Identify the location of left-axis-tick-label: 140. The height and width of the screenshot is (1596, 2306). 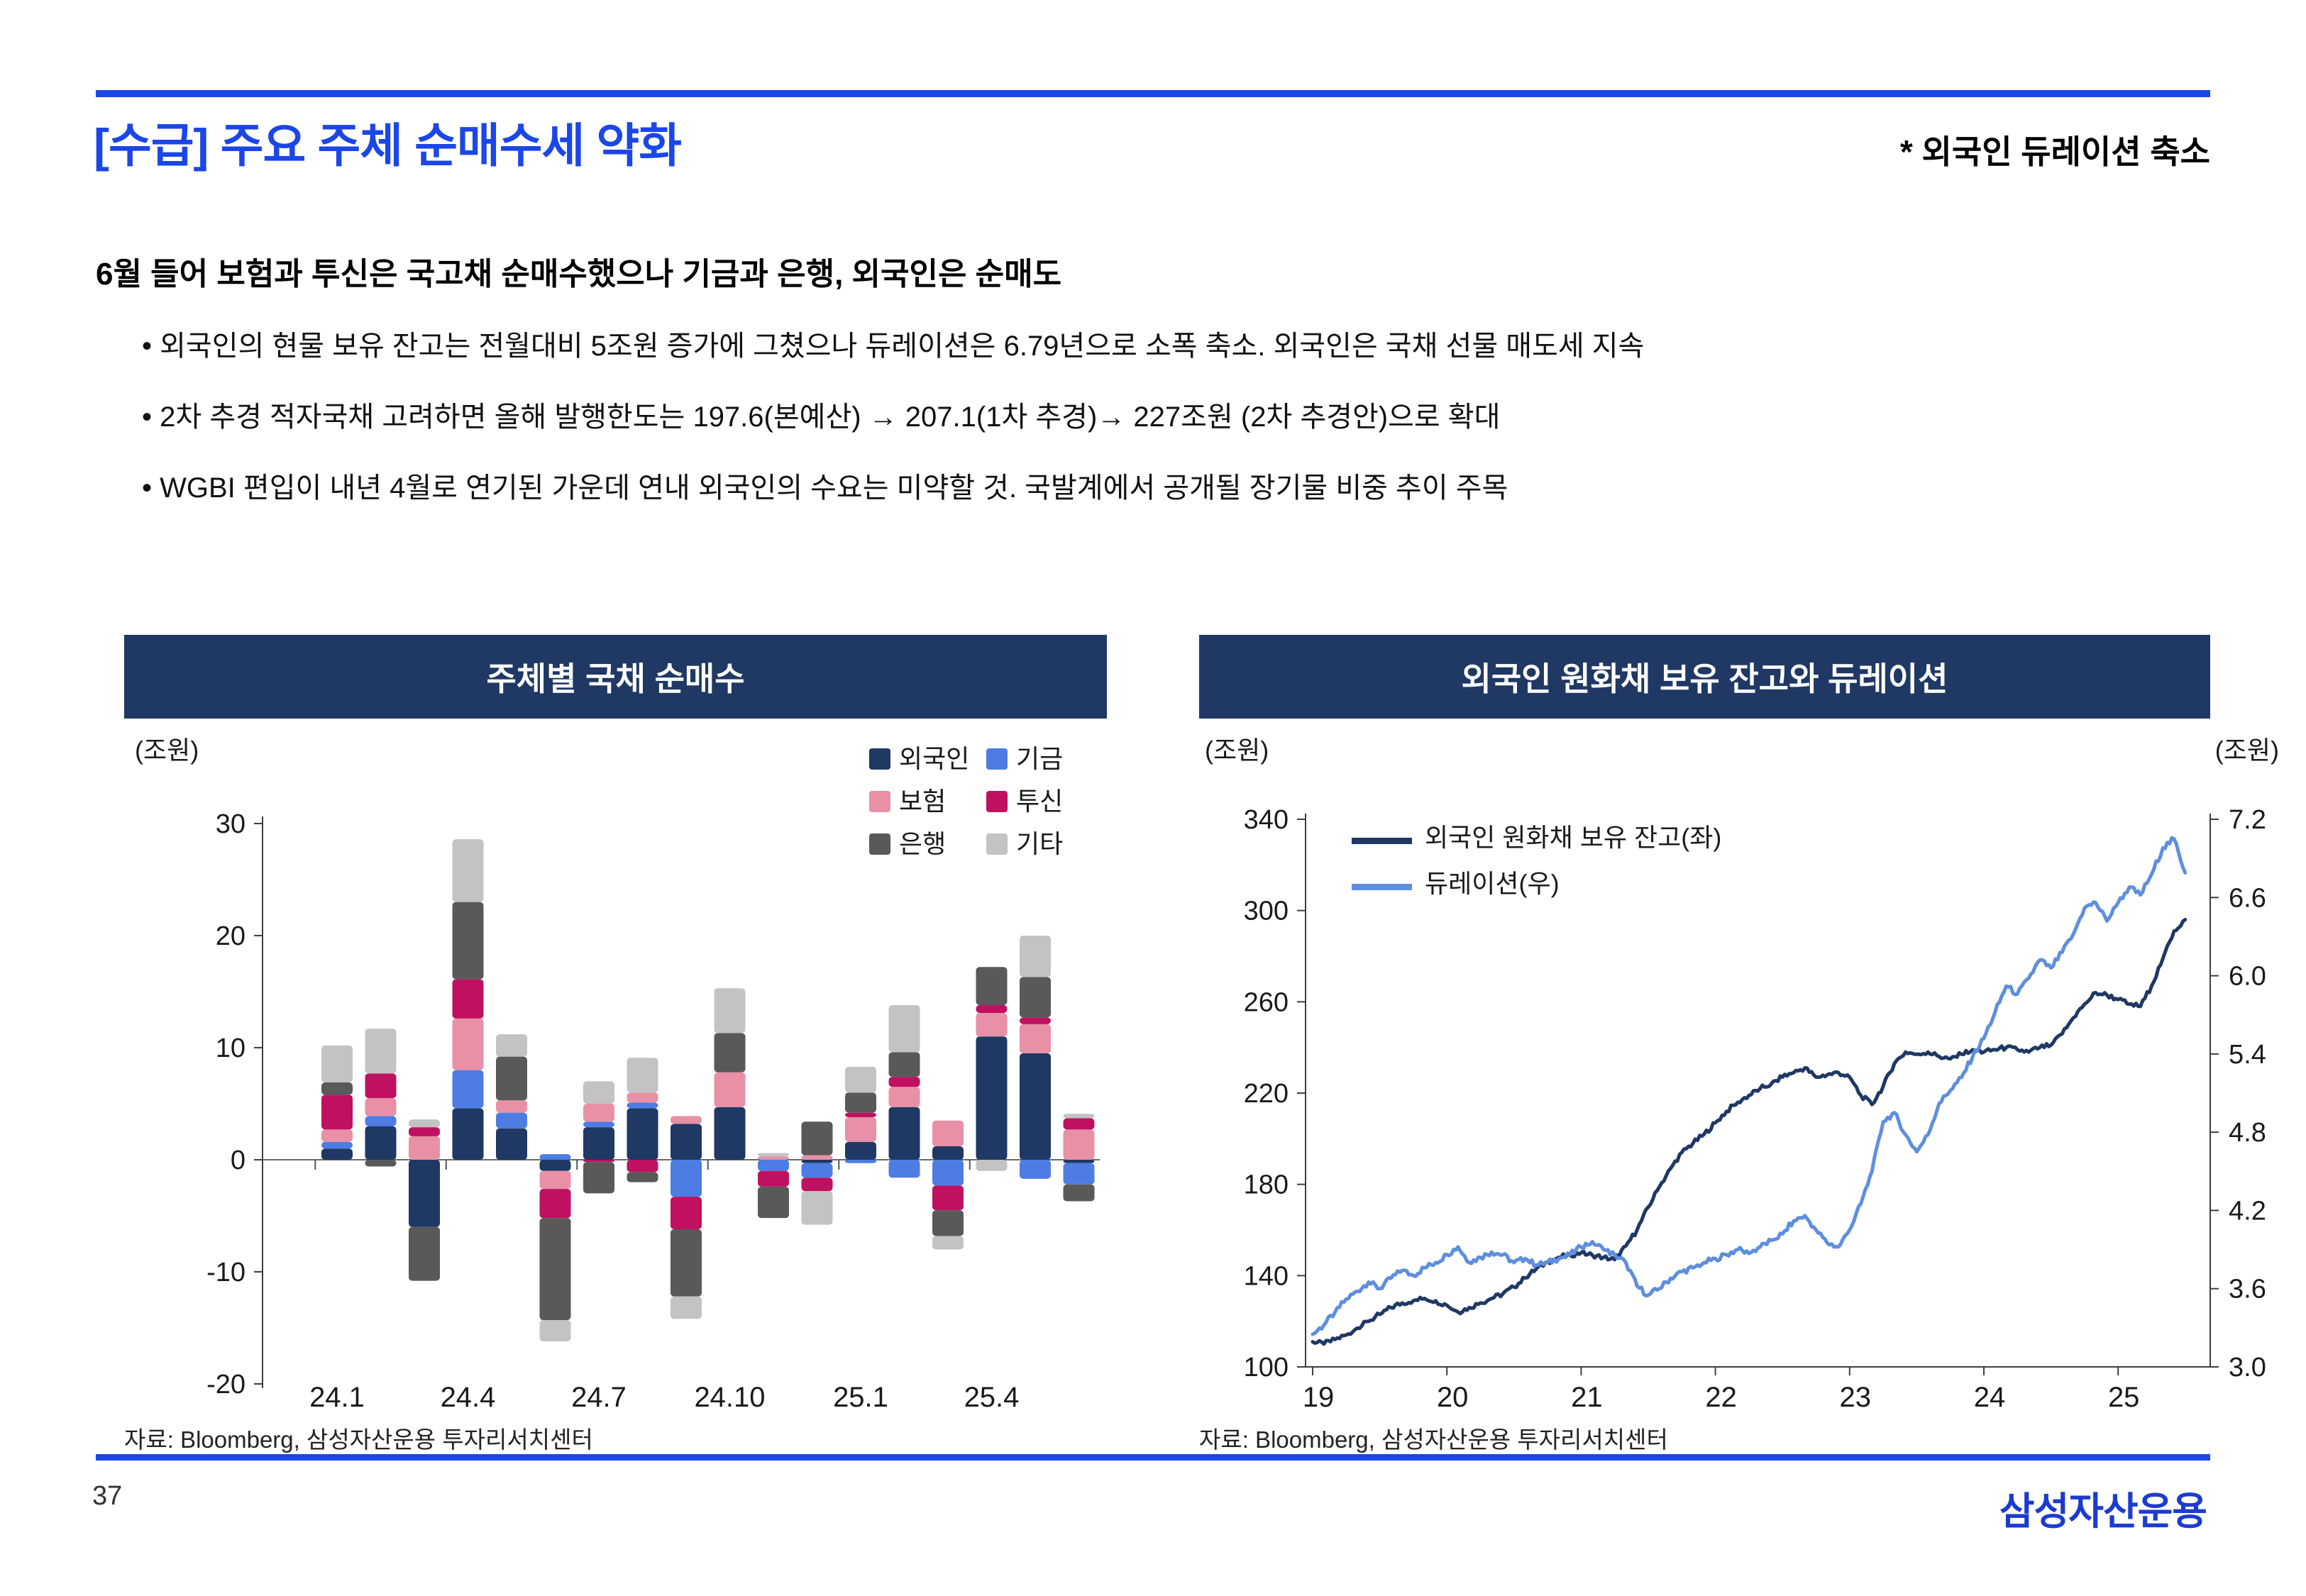
(1266, 1276).